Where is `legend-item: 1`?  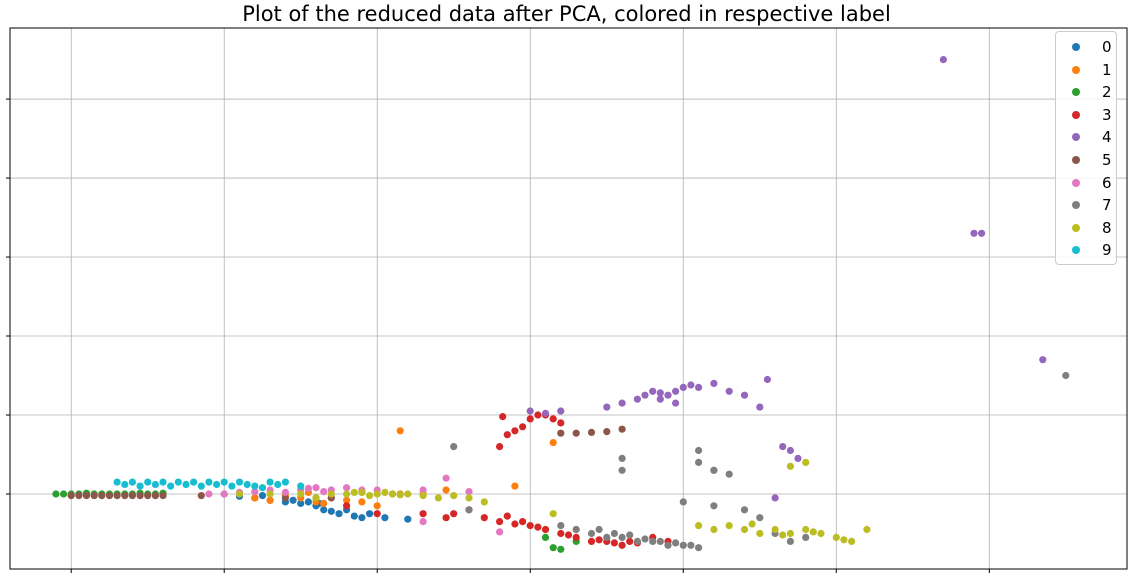
legend-item: 1 is located at coordinates (1086, 70).